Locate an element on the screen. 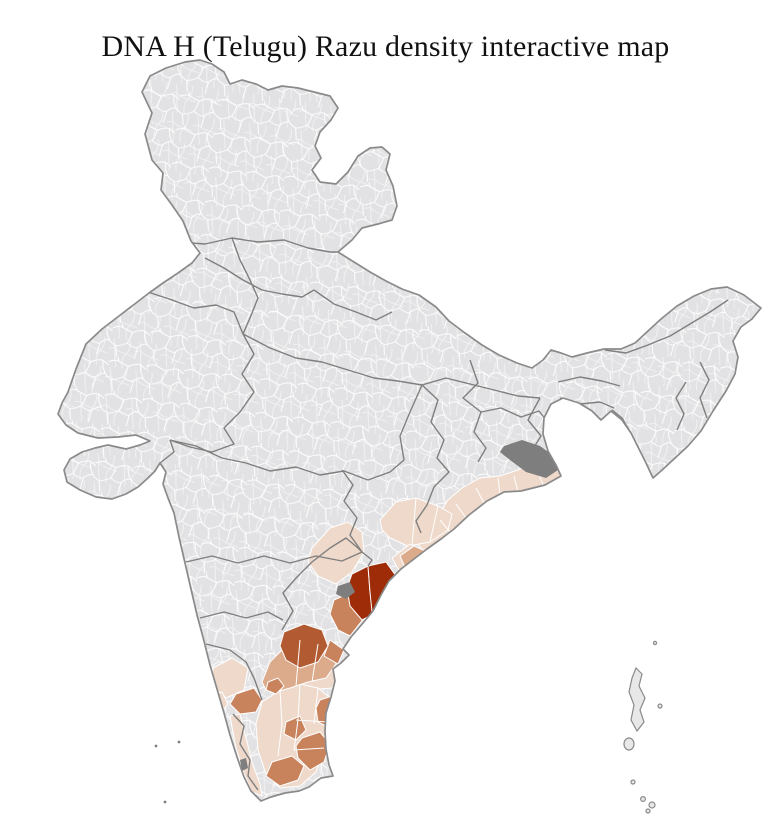 This screenshot has width=771, height=816. islands-layer is located at coordinates (408, 727).